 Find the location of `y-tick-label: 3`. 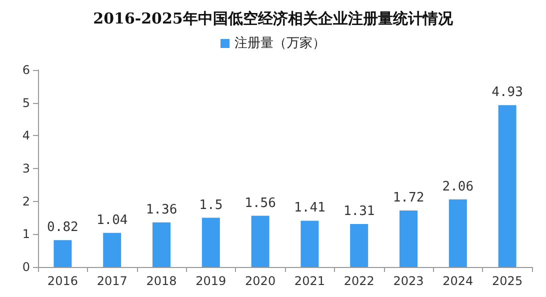

y-tick-label: 3 is located at coordinates (26, 169).